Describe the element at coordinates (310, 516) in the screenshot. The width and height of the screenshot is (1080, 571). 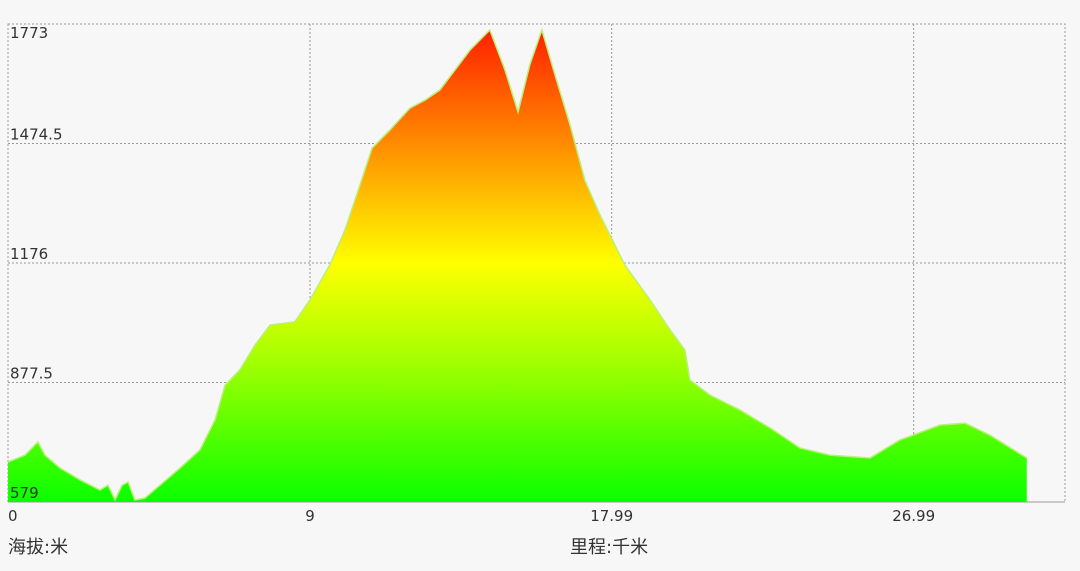
I see `x-tick-label: 9` at that location.